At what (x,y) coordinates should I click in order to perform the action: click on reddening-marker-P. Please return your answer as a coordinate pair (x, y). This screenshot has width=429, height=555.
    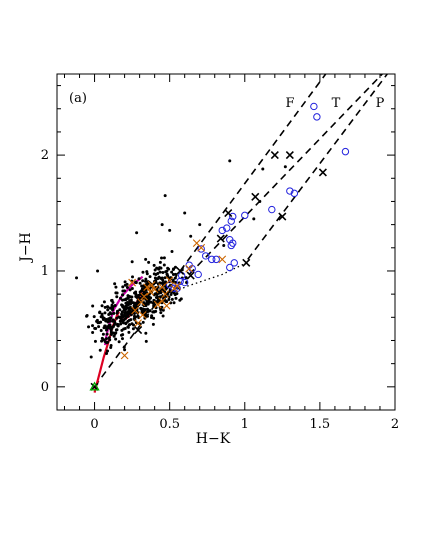
    Looking at the image, I should click on (322, 172).